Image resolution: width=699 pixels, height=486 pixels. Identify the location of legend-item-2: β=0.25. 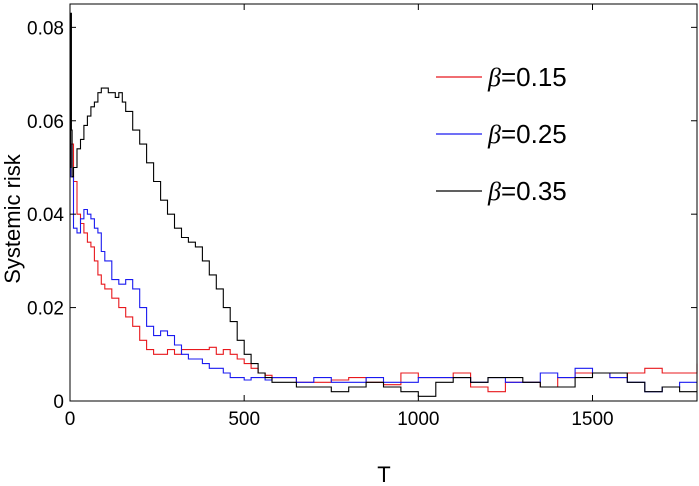
(501, 134).